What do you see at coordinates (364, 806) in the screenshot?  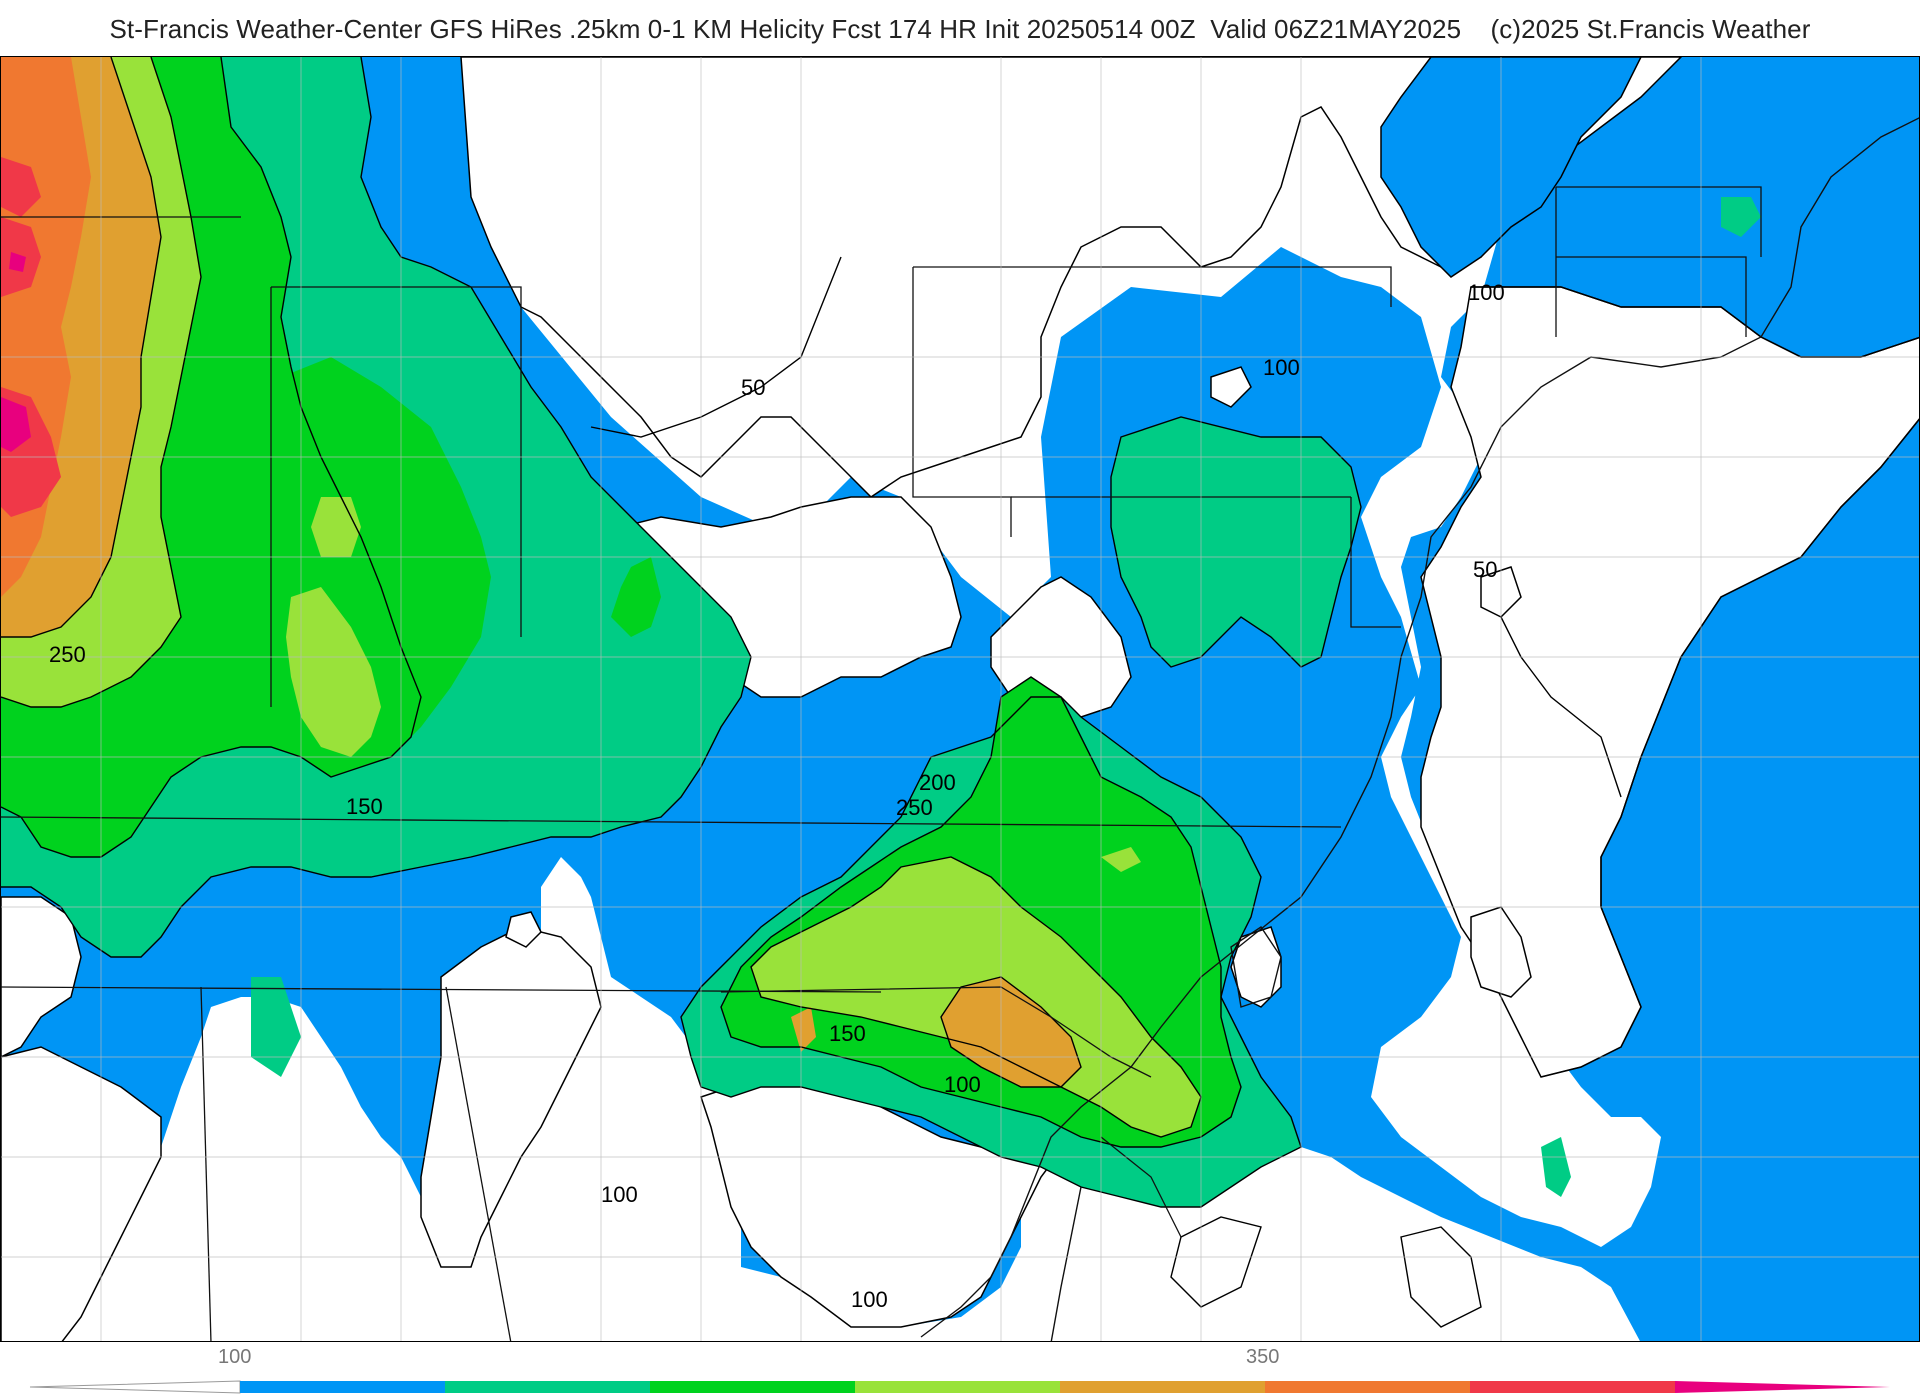 I see `contour-label-150-west: 150` at bounding box center [364, 806].